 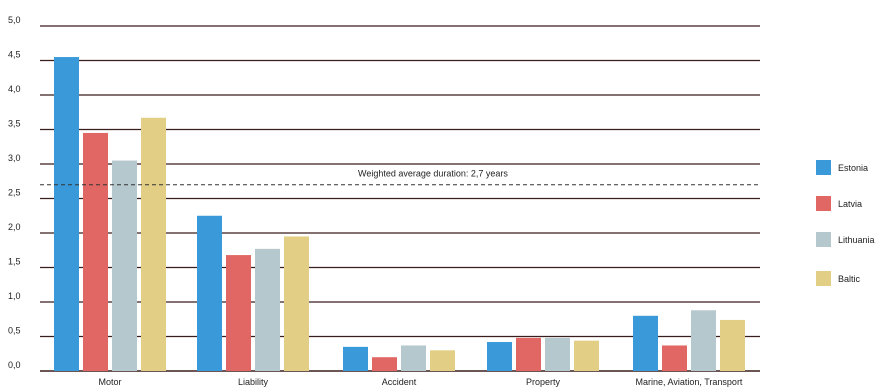 What do you see at coordinates (845, 223) in the screenshot?
I see `legend: Estonia Latvia Lithuania Baltic` at bounding box center [845, 223].